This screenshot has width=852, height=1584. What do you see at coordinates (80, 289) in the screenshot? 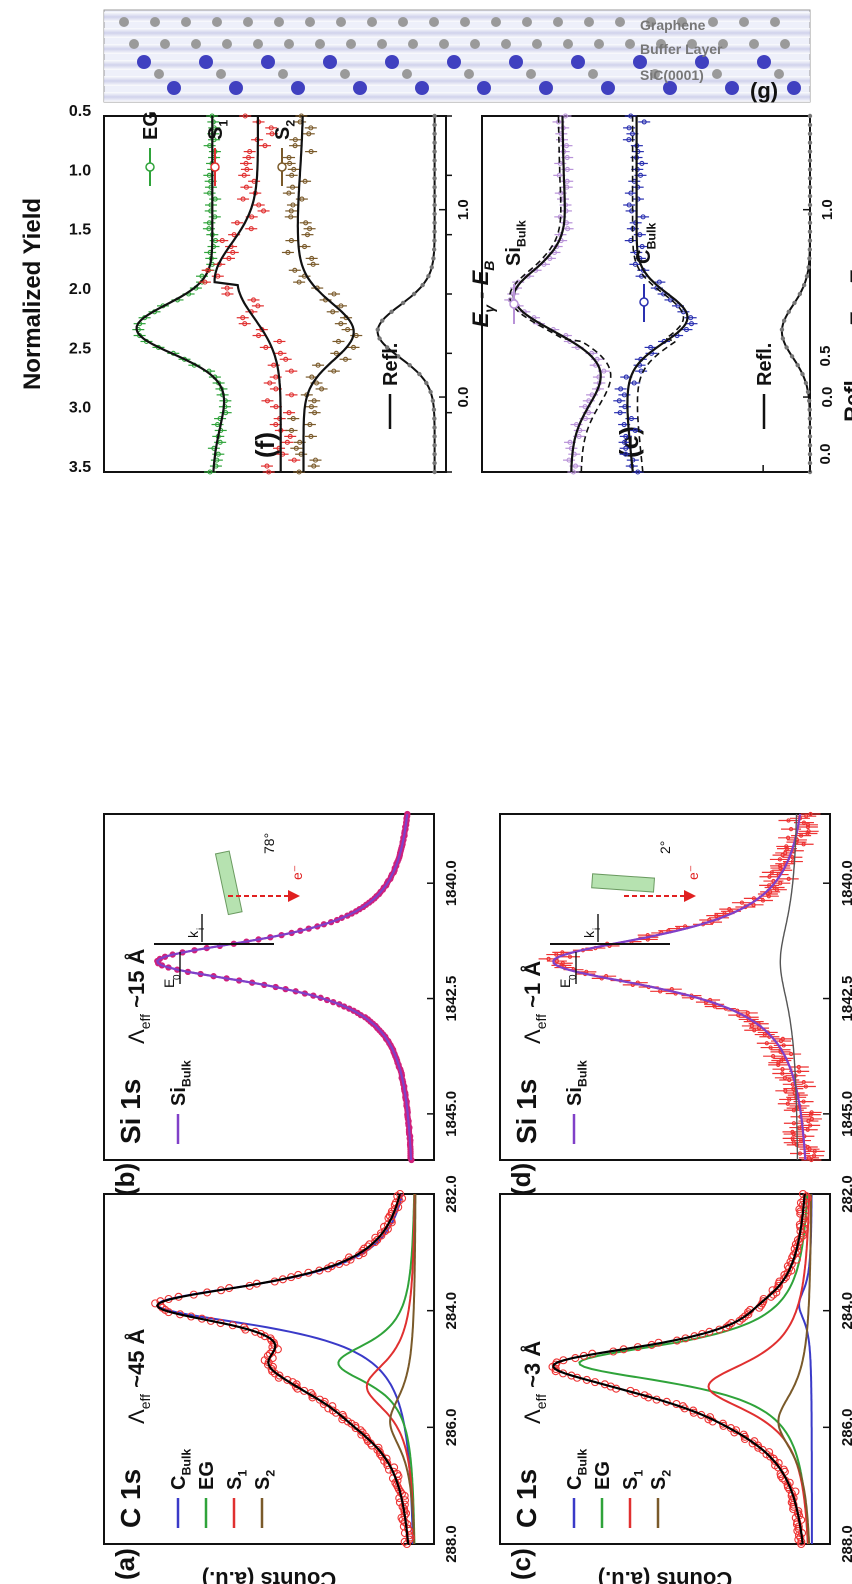
I see `y-tick-label: 2.0` at bounding box center [80, 289].